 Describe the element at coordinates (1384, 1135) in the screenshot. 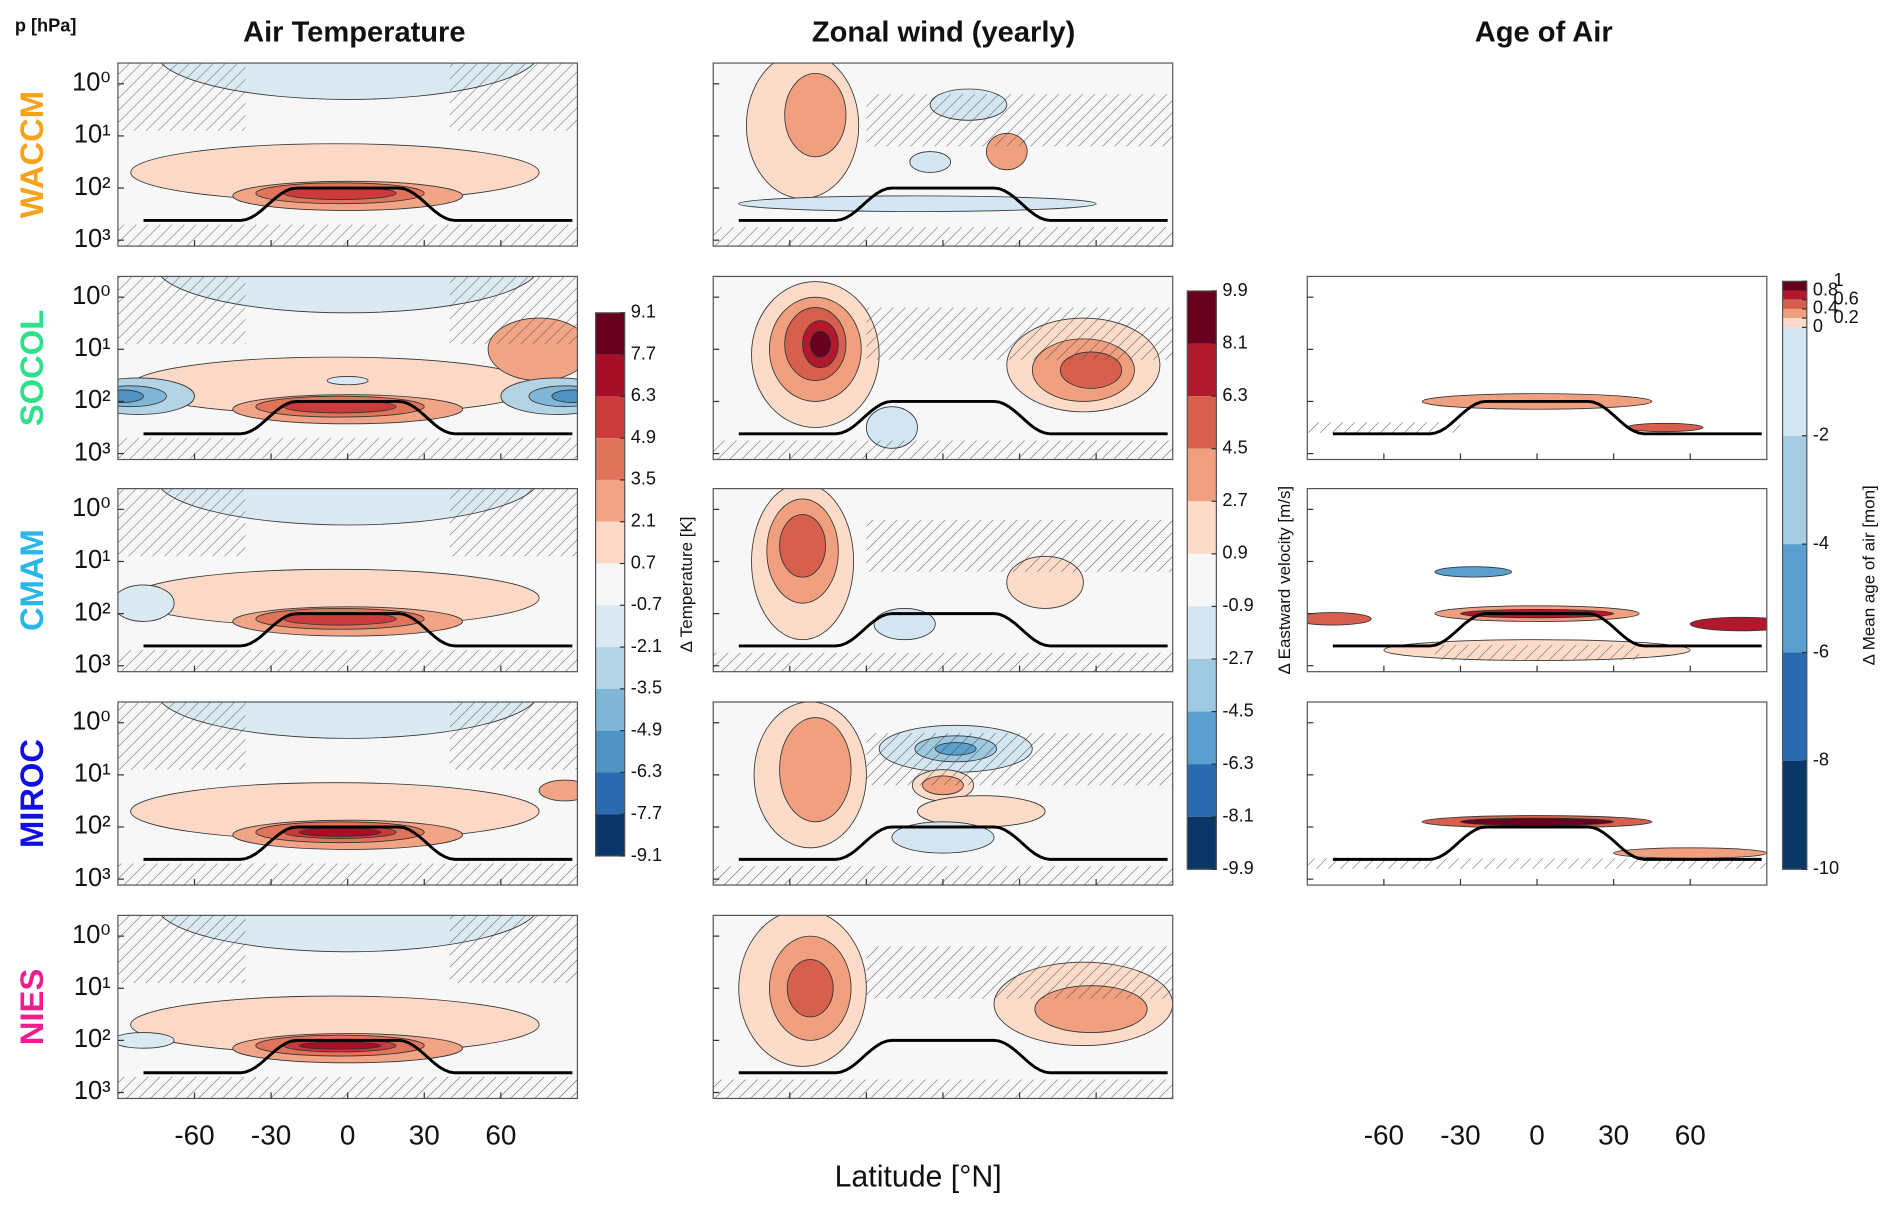

I see `x-tick-label: -60` at that location.